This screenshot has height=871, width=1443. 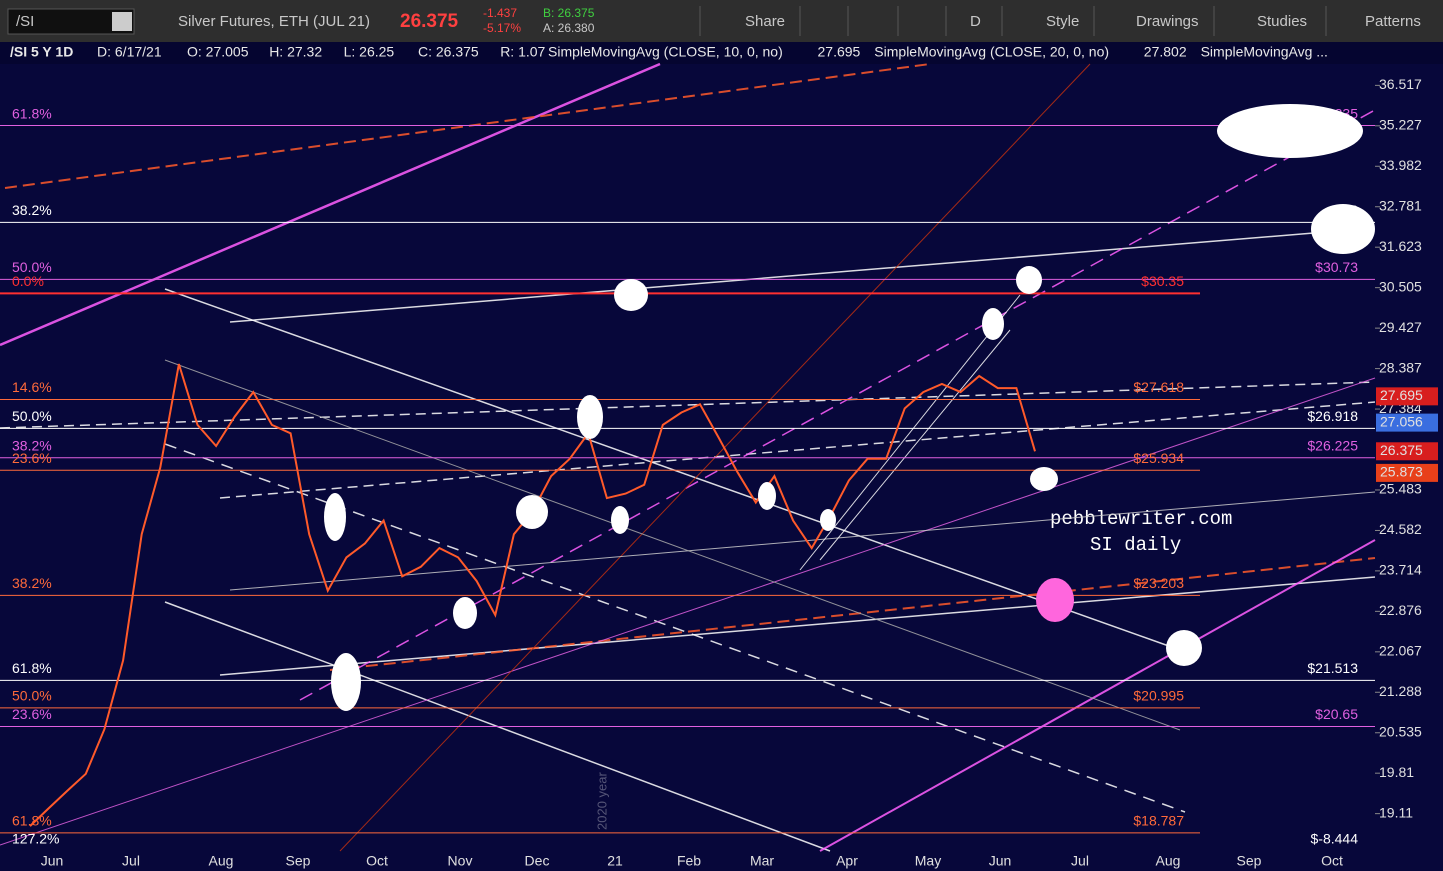 I want to click on toolbar, so click(x=721, y=21).